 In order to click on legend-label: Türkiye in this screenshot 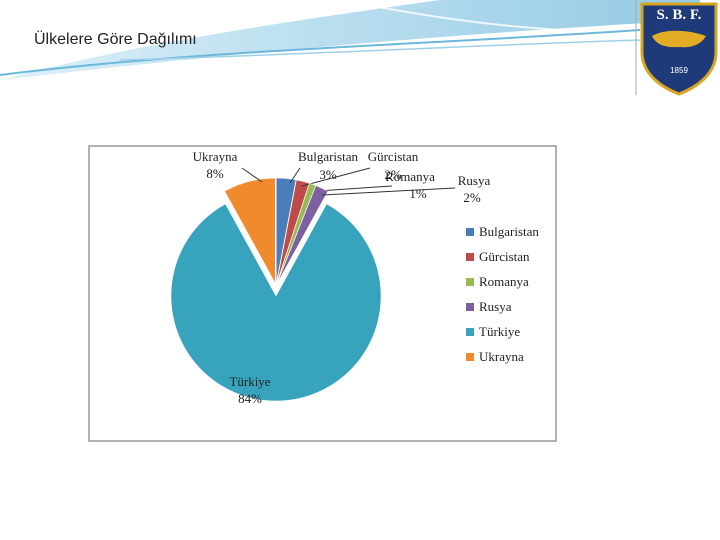, I will do `click(499, 331)`.